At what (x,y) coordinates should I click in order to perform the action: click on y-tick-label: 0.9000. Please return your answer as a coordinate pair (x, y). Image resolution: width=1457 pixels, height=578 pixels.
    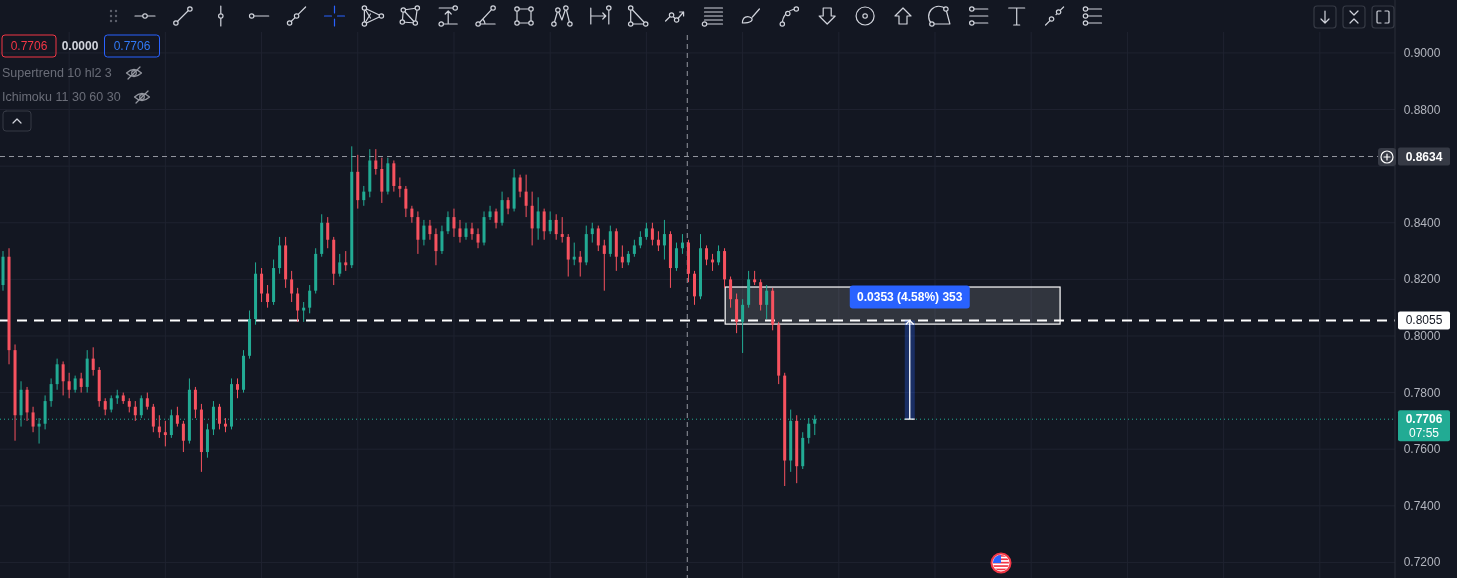
    Looking at the image, I should click on (1422, 52).